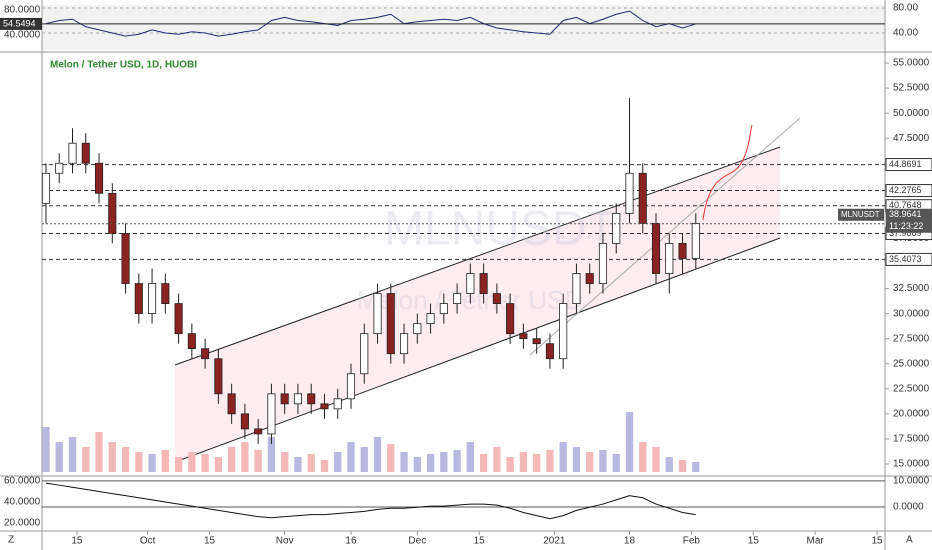 The height and width of the screenshot is (550, 932). Describe the element at coordinates (11, 540) in the screenshot. I see `corner: Z` at that location.